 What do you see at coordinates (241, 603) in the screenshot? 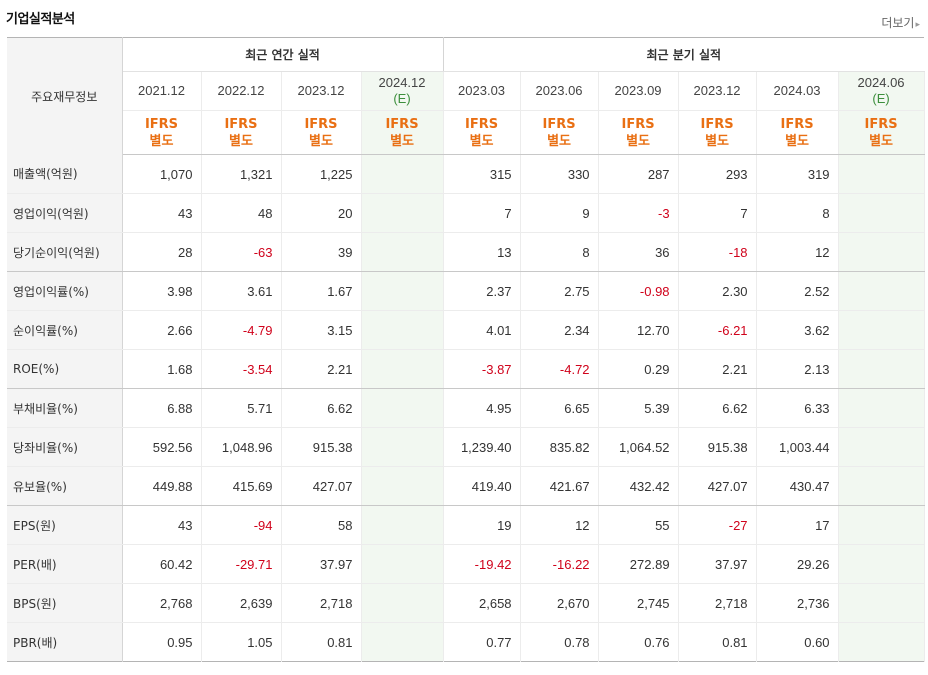
I see `table-cell: 2,639` at bounding box center [241, 603].